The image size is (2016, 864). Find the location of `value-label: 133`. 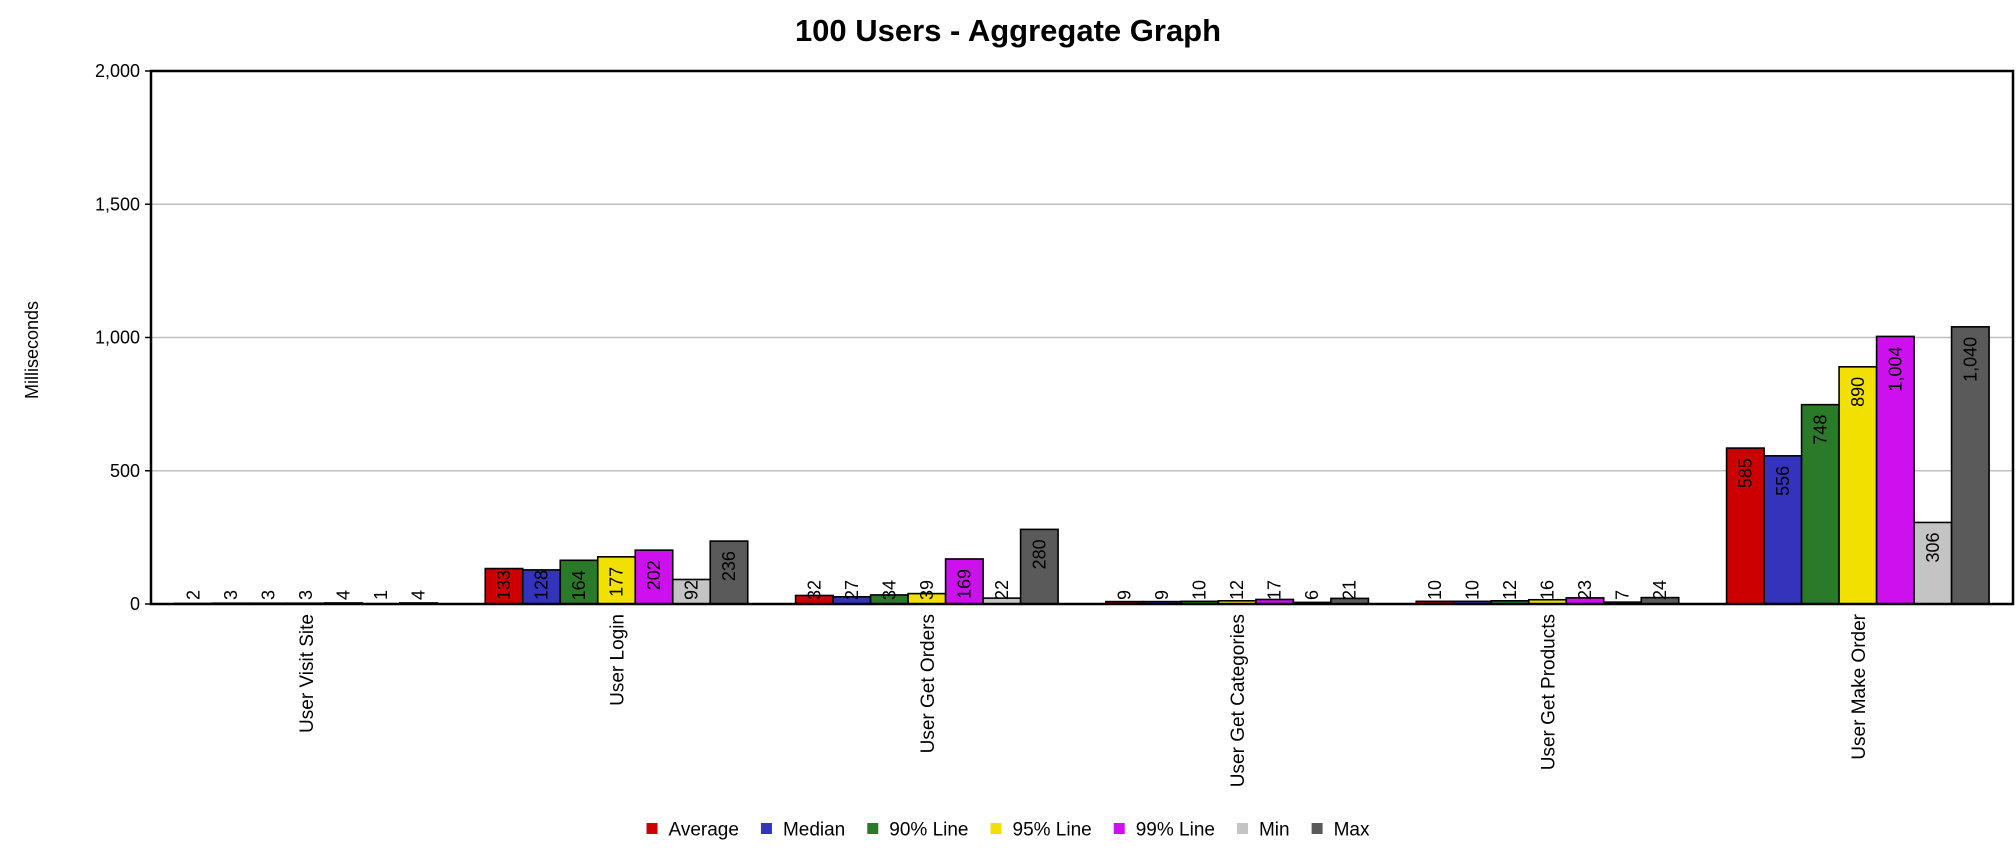

value-label: 133 is located at coordinates (504, 585).